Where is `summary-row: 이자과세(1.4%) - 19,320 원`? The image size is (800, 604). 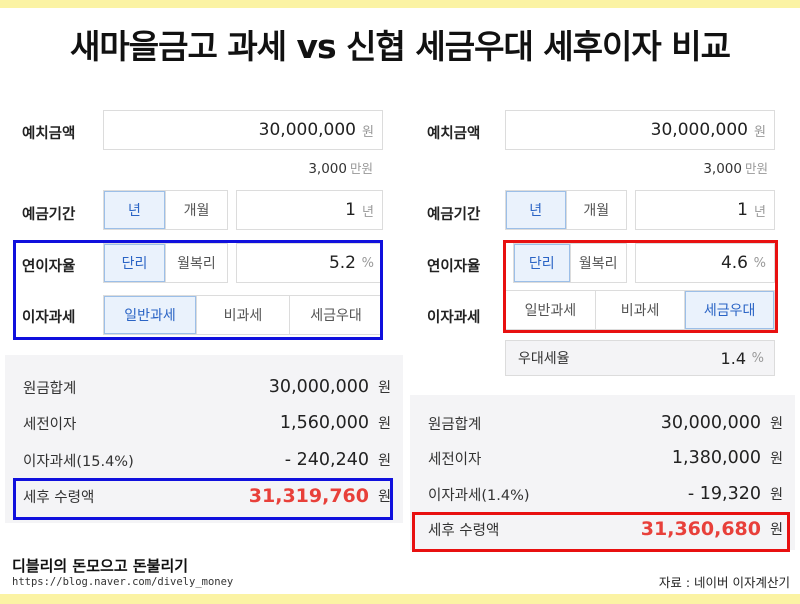
summary-row: 이자과세(1.4%) - 19,320 원 is located at coordinates (605, 494).